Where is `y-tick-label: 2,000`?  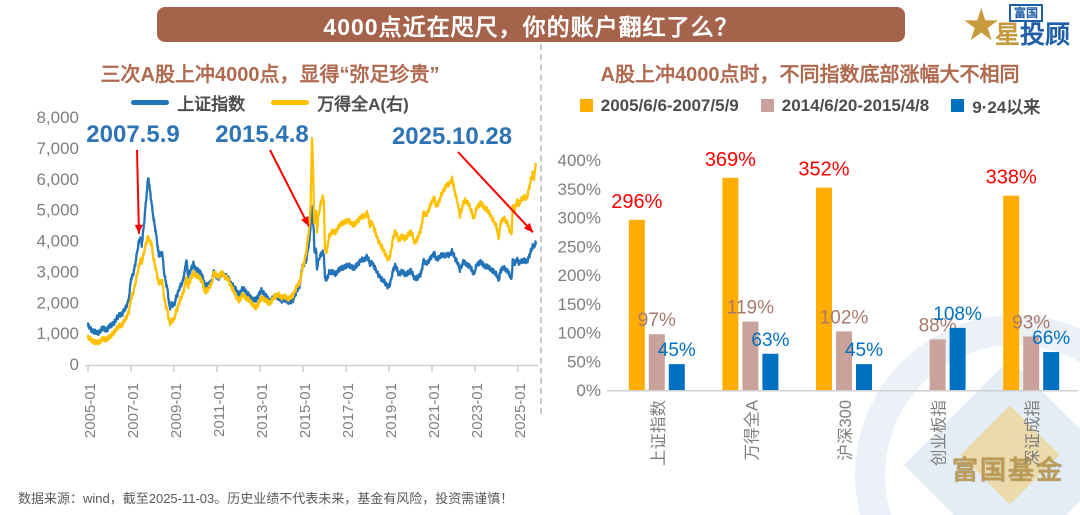
y-tick-label: 2,000 is located at coordinates (57, 302).